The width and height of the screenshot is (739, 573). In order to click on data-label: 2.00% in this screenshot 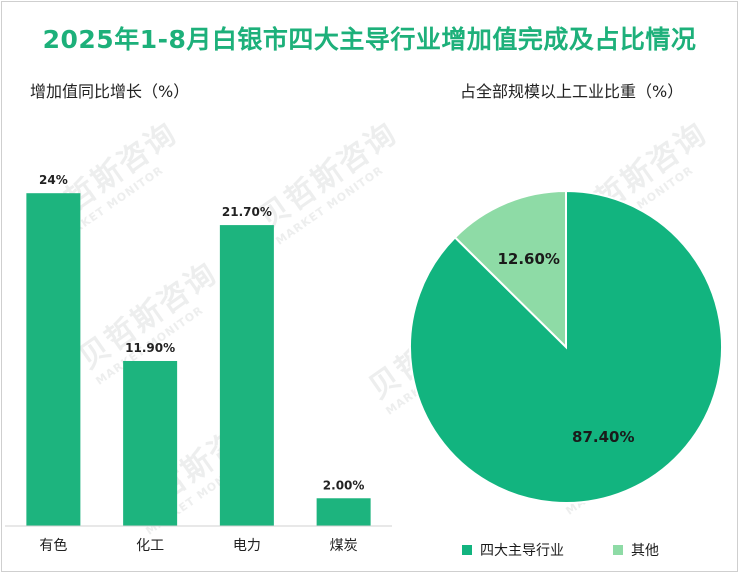, I will do `click(344, 485)`.